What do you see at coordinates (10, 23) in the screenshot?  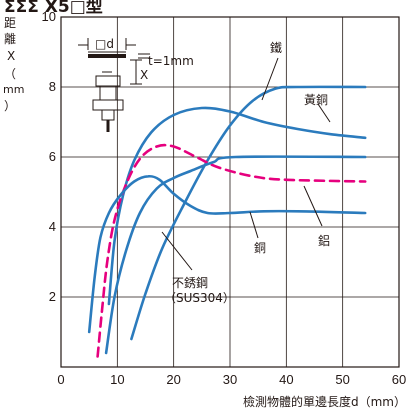 I see `y-label-char-1: 距` at bounding box center [10, 23].